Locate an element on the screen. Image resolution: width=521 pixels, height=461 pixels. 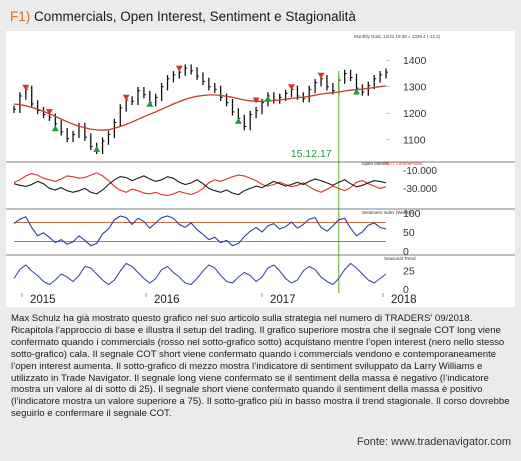
cot-legend-open-interest: Open Interest is located at coordinates (376, 163).